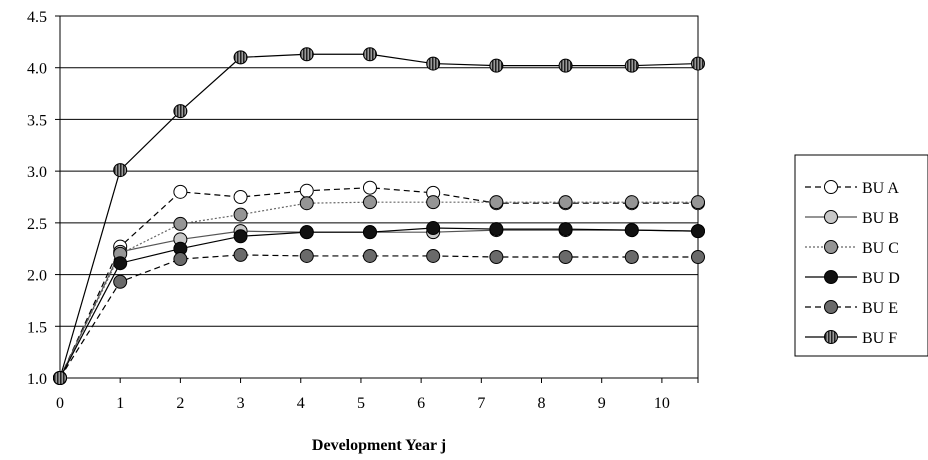 This screenshot has width=928, height=460. Describe the element at coordinates (831, 337) in the screenshot. I see `legend-marker-bu-f` at that location.